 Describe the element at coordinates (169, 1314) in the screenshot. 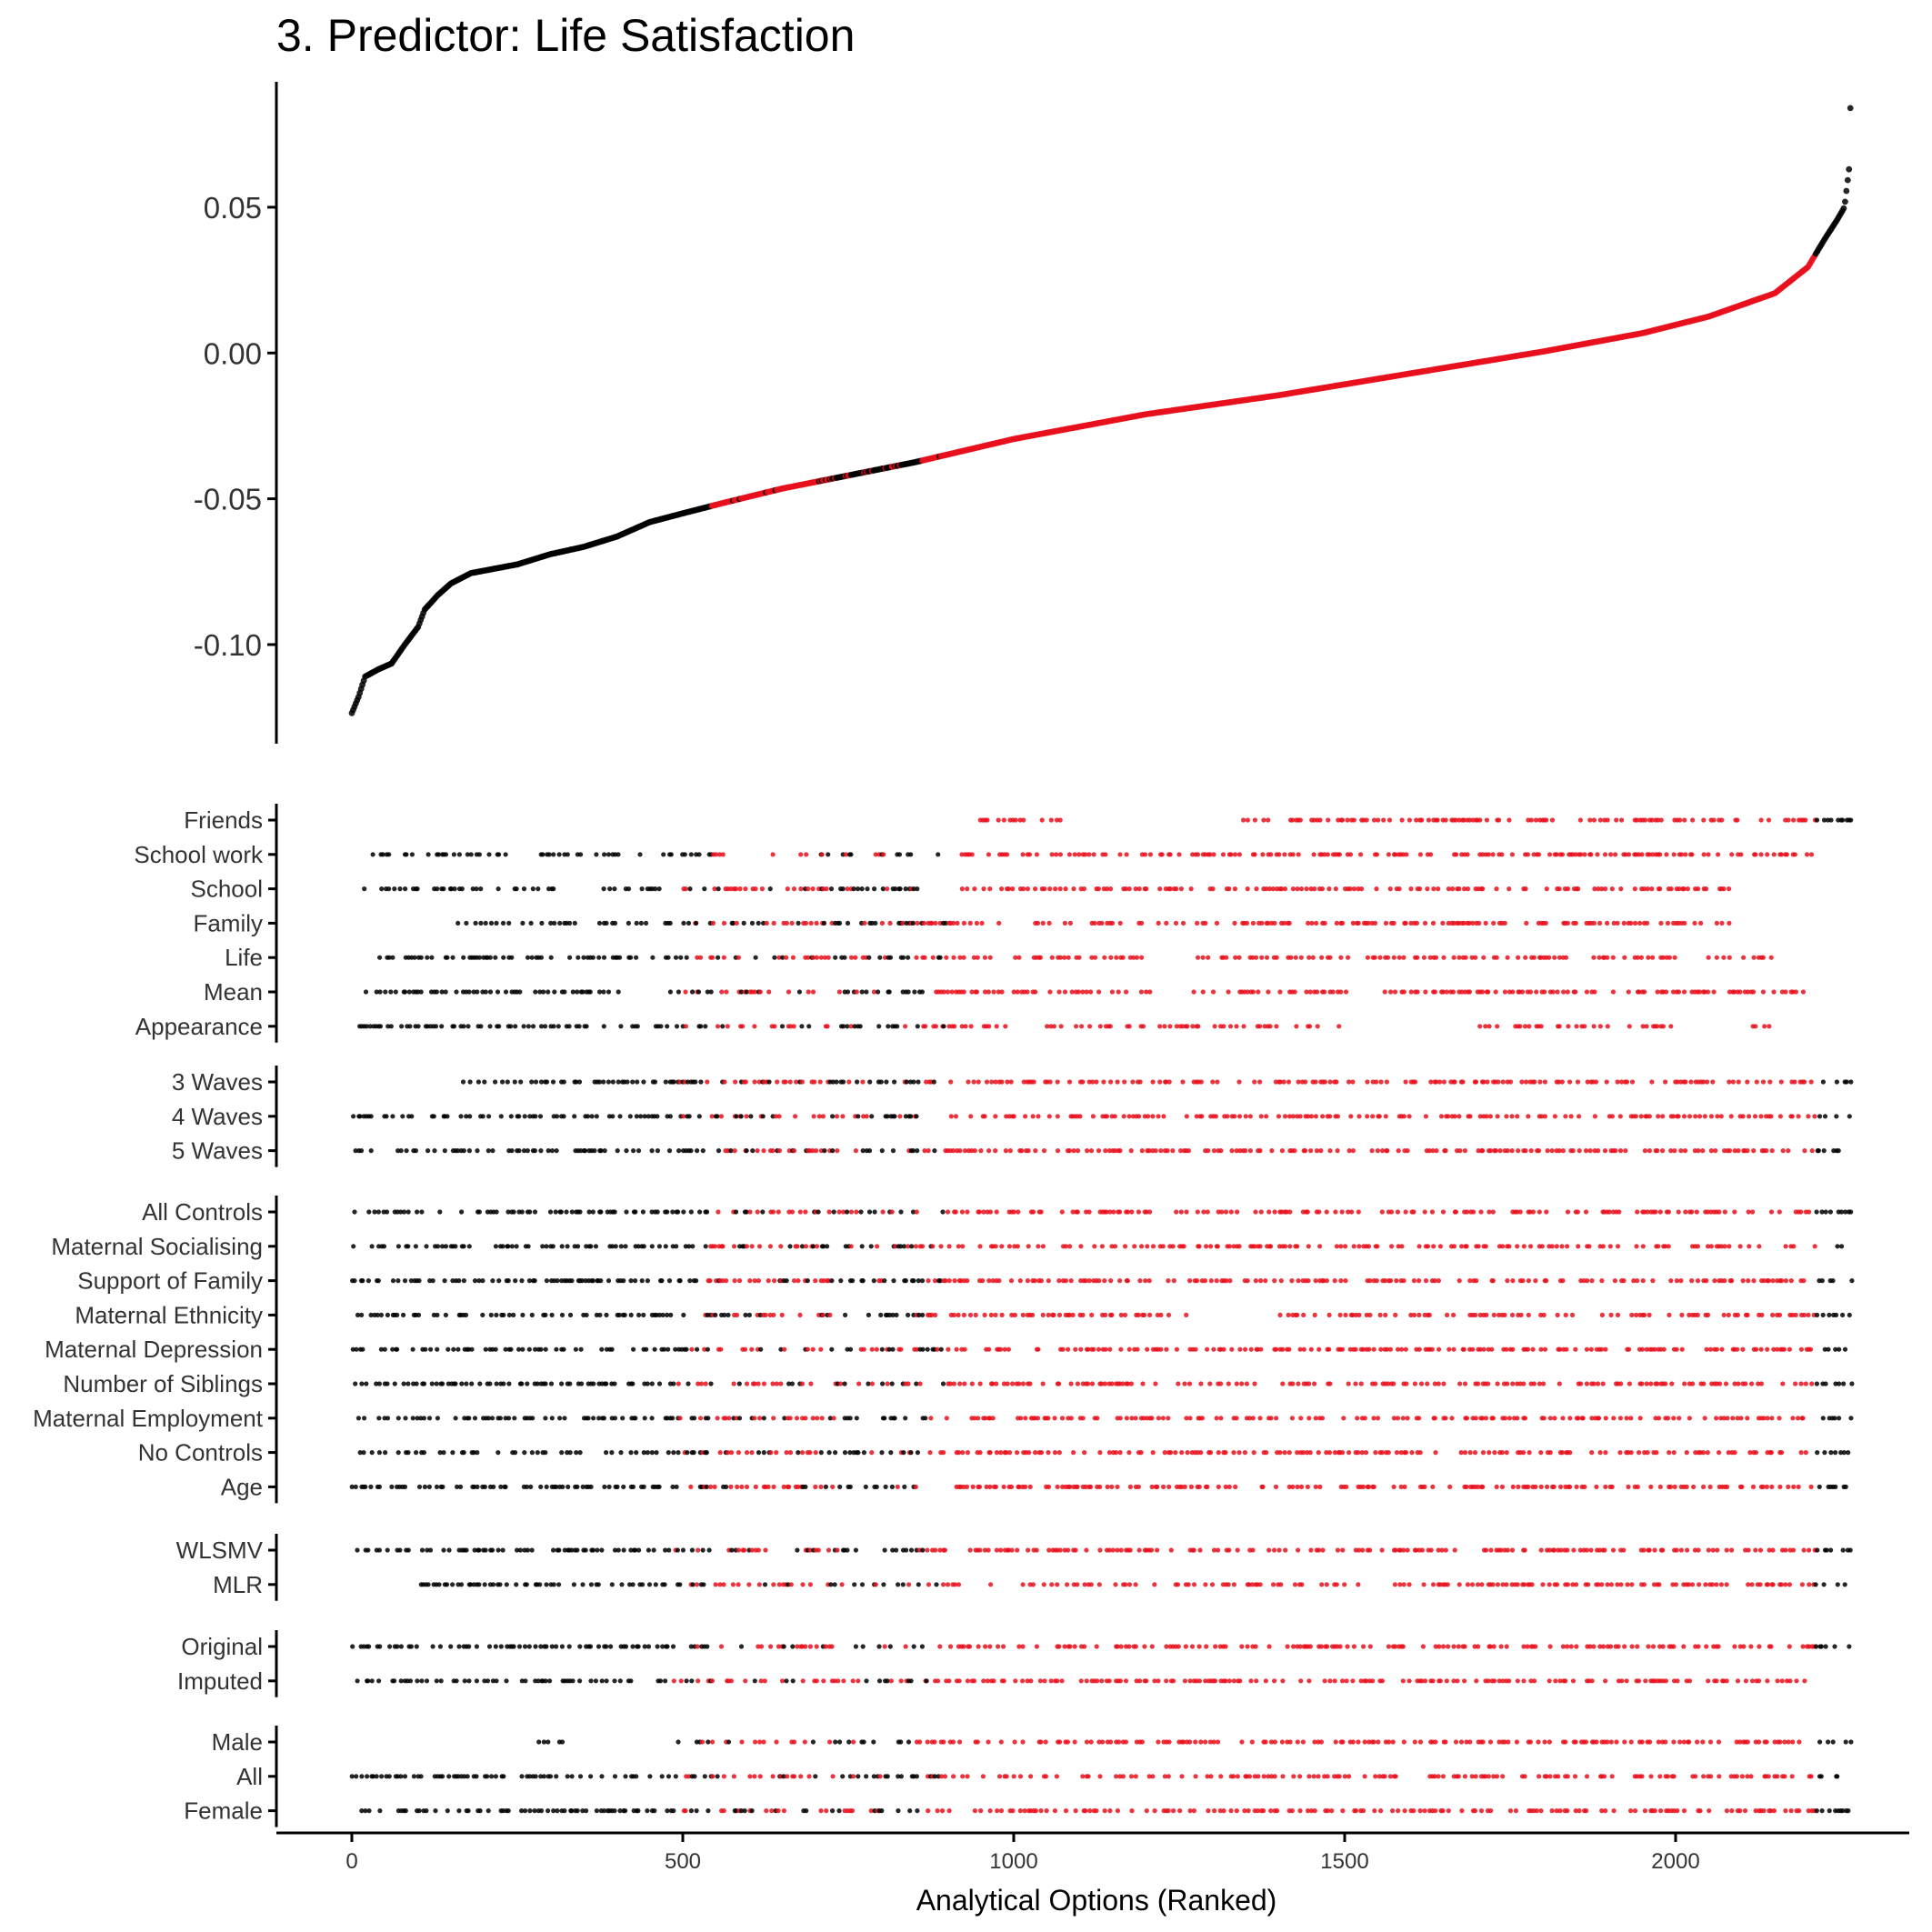

I see `spec-label: Maternal Ethnicity` at that location.